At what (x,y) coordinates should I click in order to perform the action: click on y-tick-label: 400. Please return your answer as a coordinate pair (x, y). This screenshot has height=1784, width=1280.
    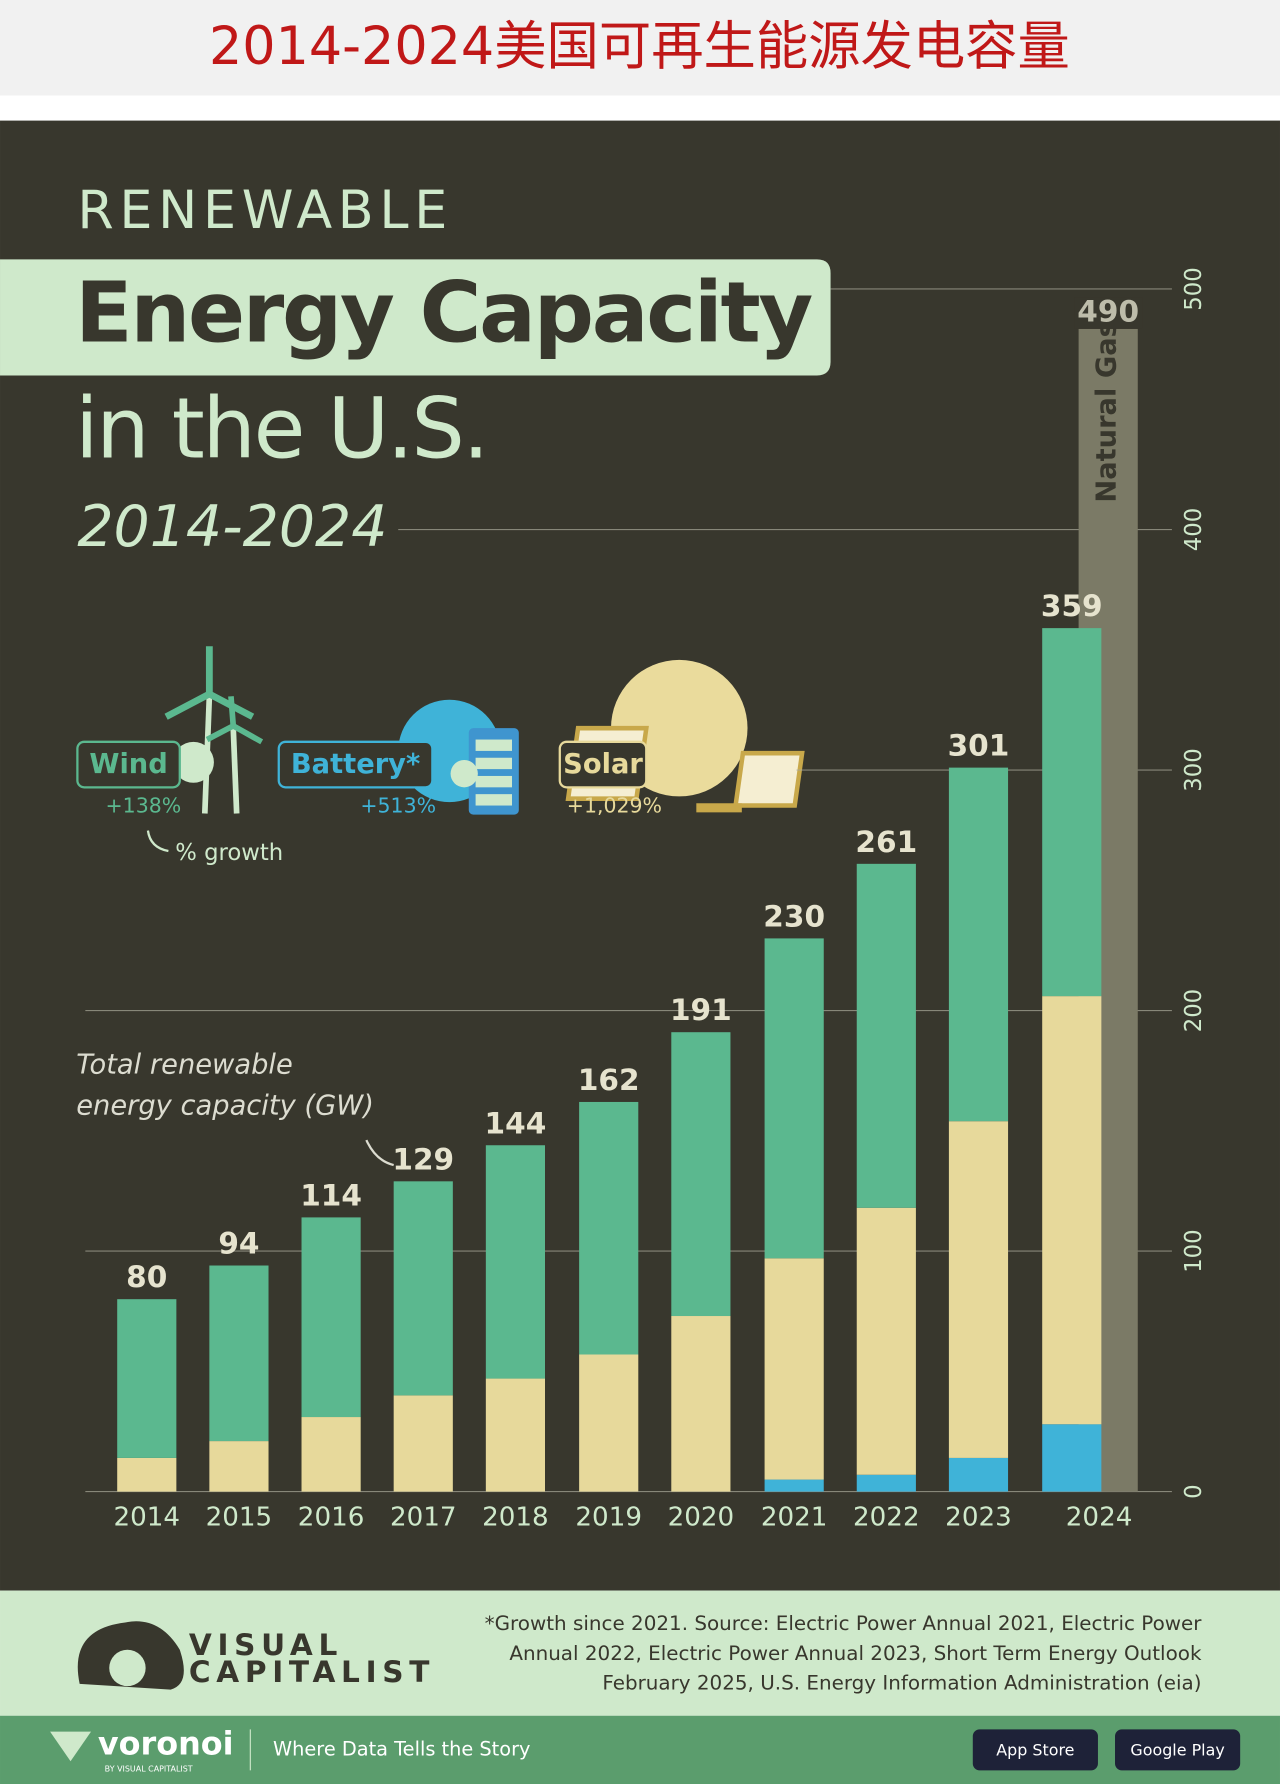
    Looking at the image, I should click on (1194, 529).